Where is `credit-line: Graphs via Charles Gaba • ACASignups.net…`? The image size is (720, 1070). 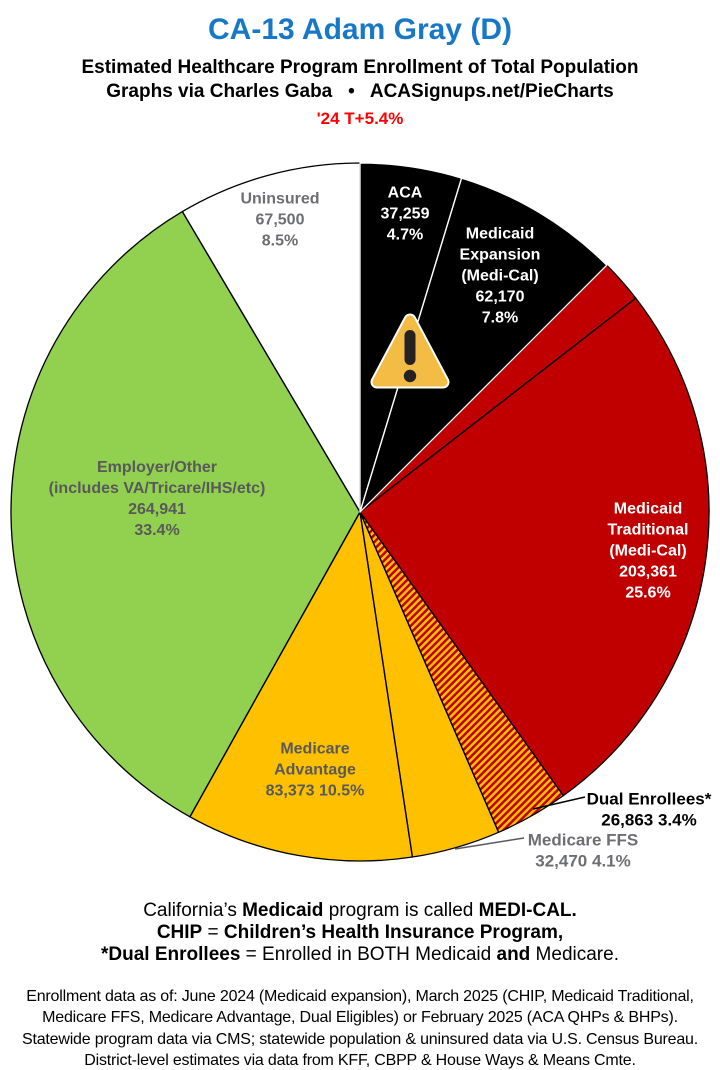 credit-line: Graphs via Charles Gaba • ACASignups.net… is located at coordinates (360, 91).